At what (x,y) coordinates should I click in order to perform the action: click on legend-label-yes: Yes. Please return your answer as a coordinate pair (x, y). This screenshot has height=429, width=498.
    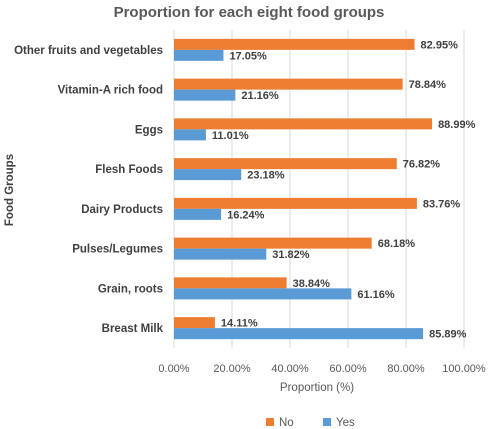
    Looking at the image, I should click on (345, 423).